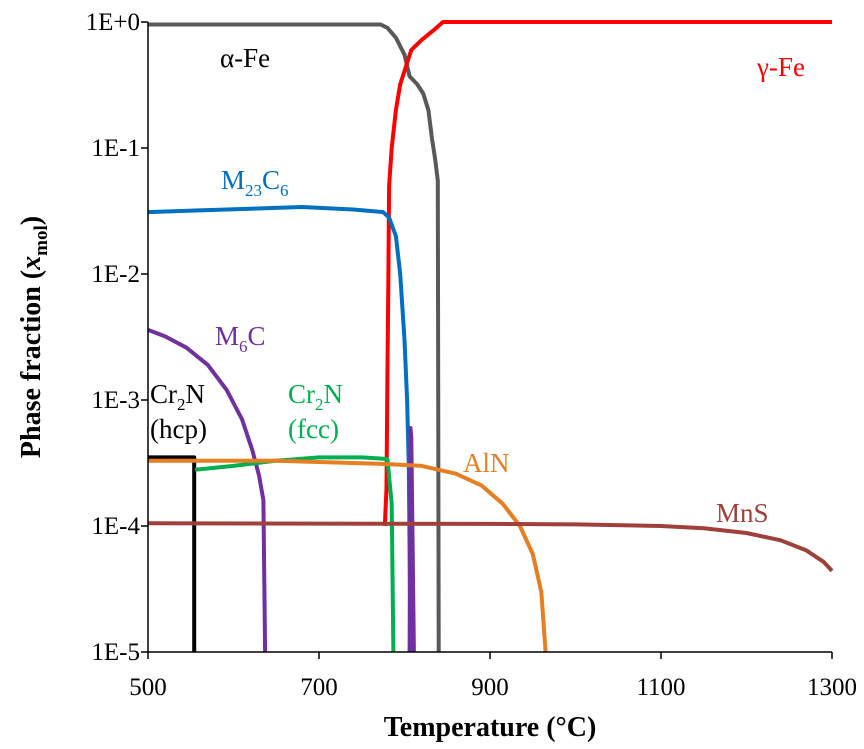  What do you see at coordinates (245, 58) in the screenshot?
I see `series-label-fe: α-Fe` at bounding box center [245, 58].